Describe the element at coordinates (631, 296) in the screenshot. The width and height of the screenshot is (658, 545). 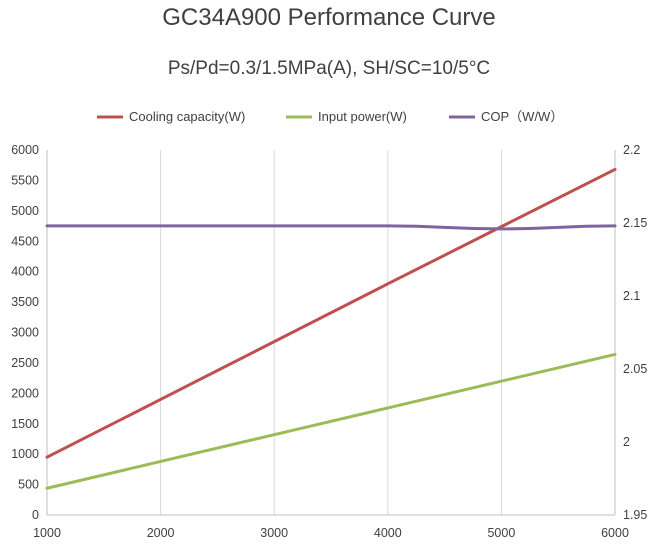
I see `y2-tick-label: 2.1` at that location.